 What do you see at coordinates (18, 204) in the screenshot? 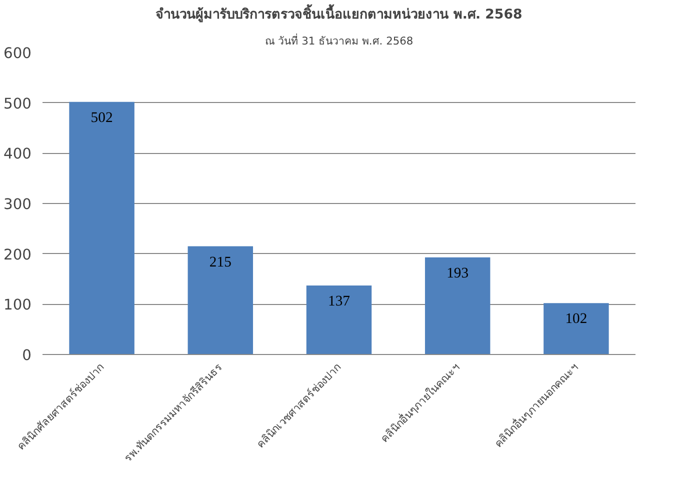
I see `y-tick-label: 300` at bounding box center [18, 204].